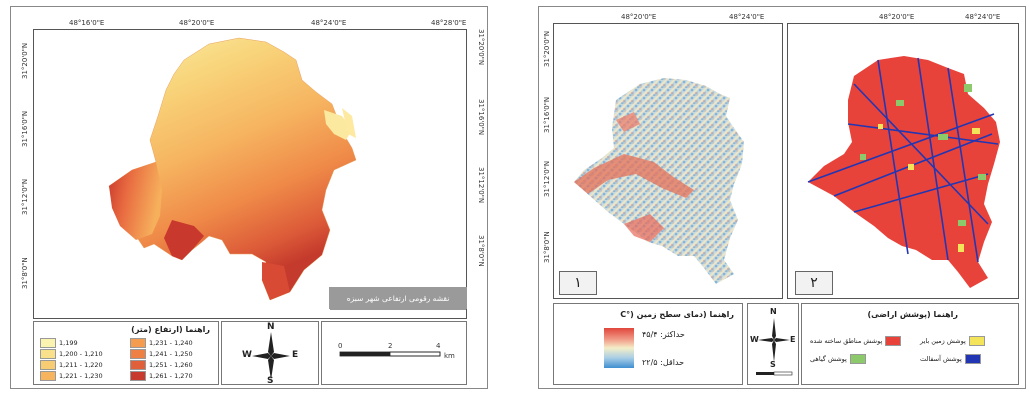 The image size is (1029, 394). Describe the element at coordinates (161, 343) in the screenshot. I see `elevation-legend-item: 1,231 - 1,240` at that location.